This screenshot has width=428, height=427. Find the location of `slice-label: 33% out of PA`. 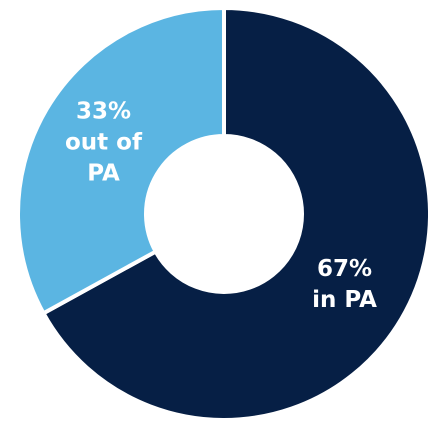

slice-label: 33% out of PA is located at coordinates (103, 142).